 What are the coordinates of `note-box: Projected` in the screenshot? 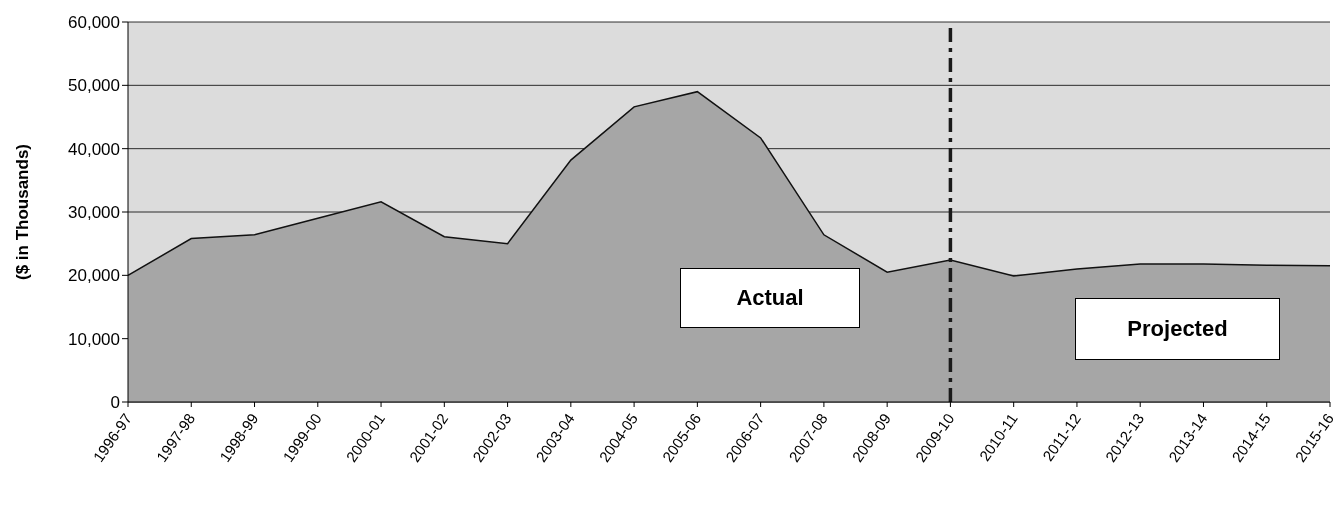 It's located at (1177, 329).